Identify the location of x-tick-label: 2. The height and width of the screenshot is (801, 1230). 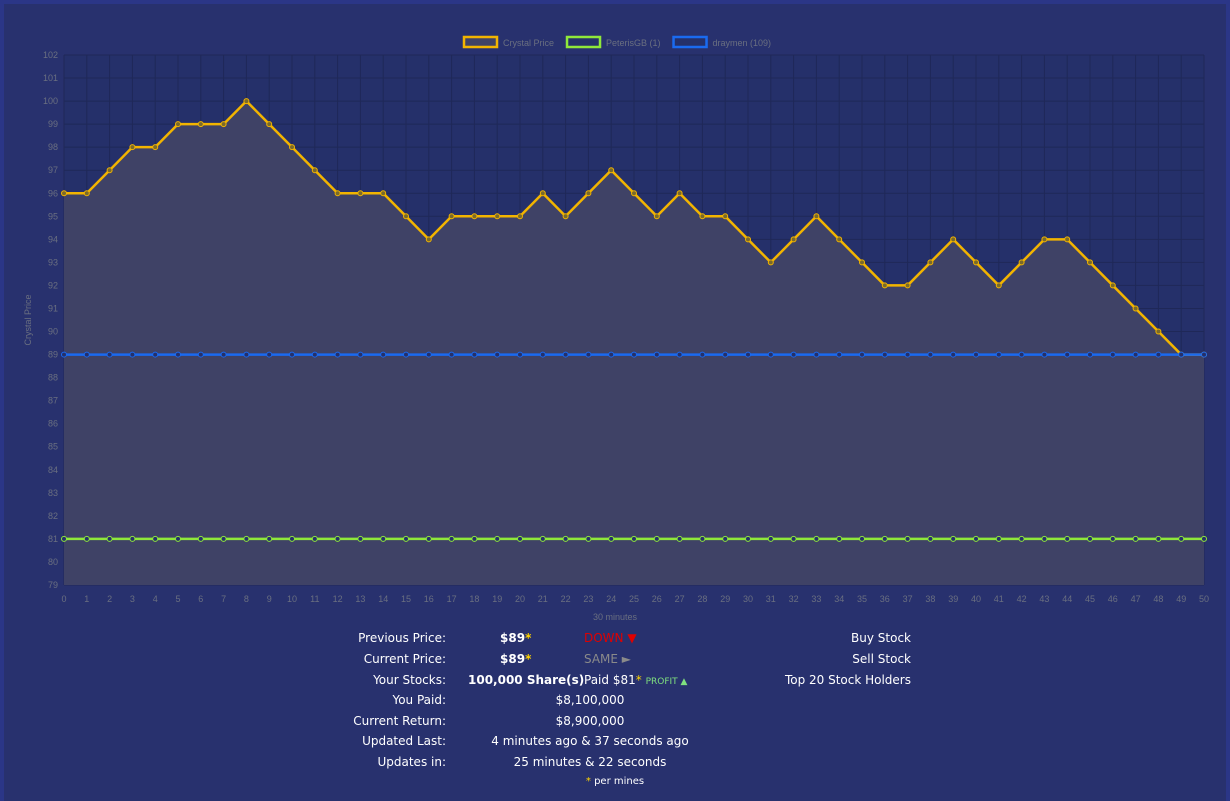
(109, 599).